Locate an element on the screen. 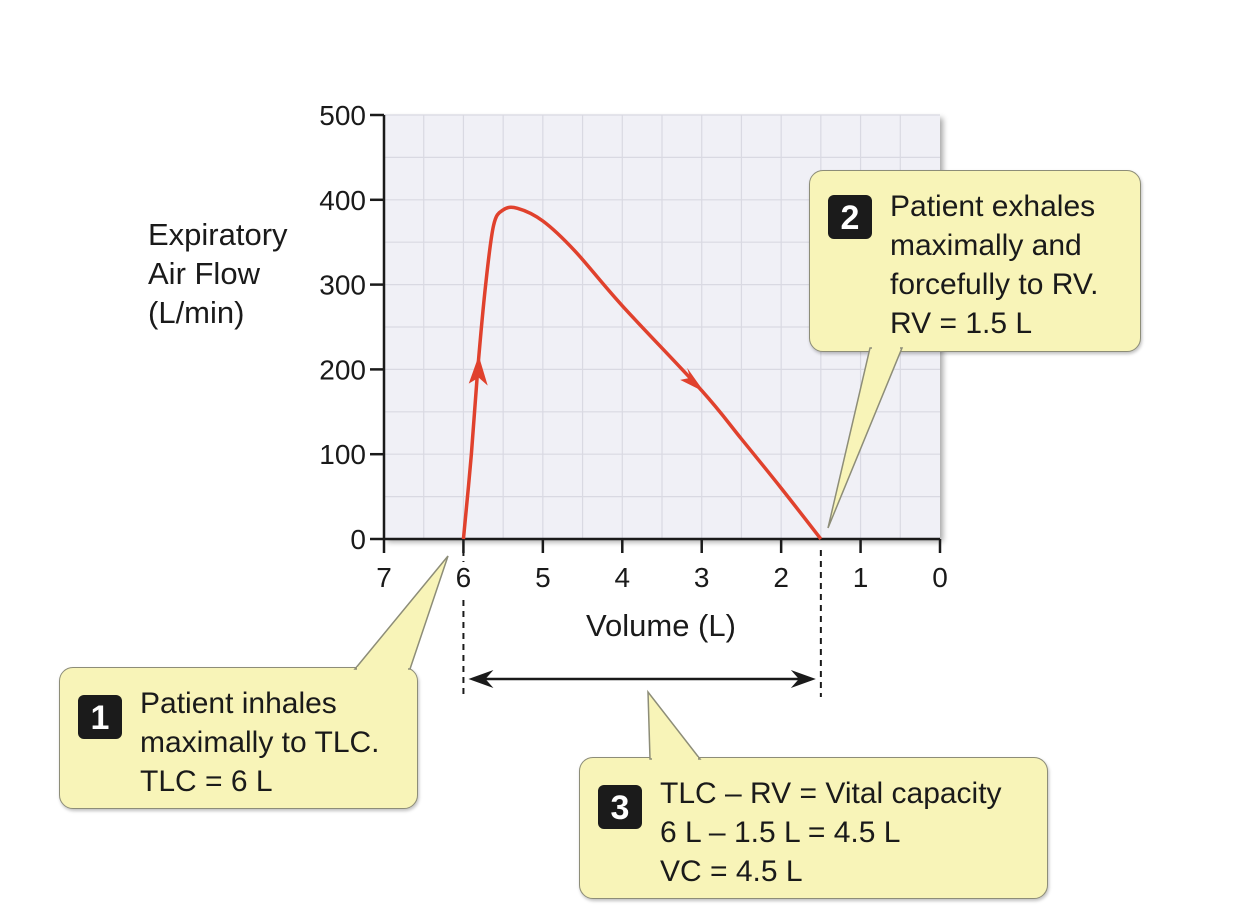 This screenshot has width=1250, height=912. callout-line: VC = 4.5 L is located at coordinates (731, 871).